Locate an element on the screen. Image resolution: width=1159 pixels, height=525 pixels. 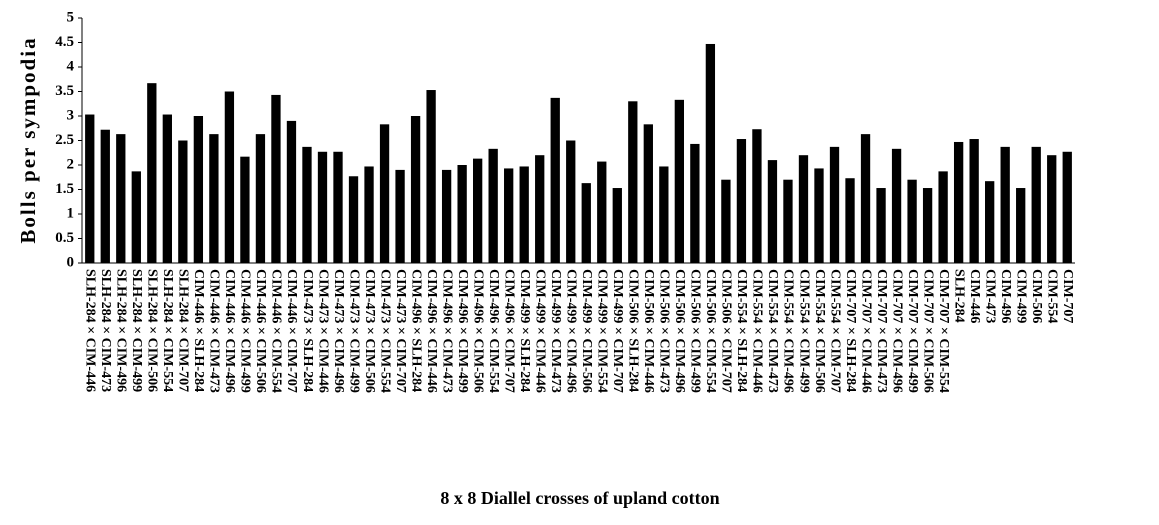
x-tick-label: CIM-506 is located at coordinates (1036, 296).